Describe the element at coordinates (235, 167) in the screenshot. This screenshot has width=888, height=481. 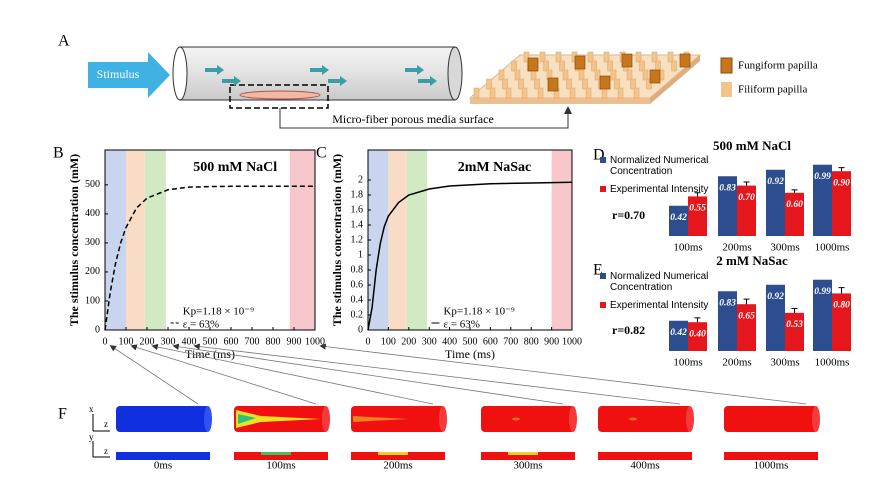
I see `chart-title: 500 mM NaCl` at that location.